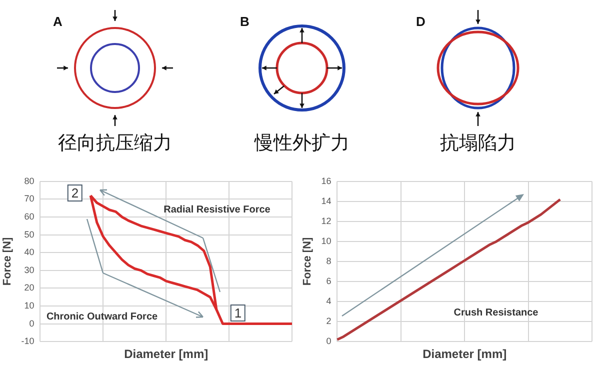 This screenshot has height=368, width=600. Describe the element at coordinates (245, 21) in the screenshot. I see `text: B` at that location.